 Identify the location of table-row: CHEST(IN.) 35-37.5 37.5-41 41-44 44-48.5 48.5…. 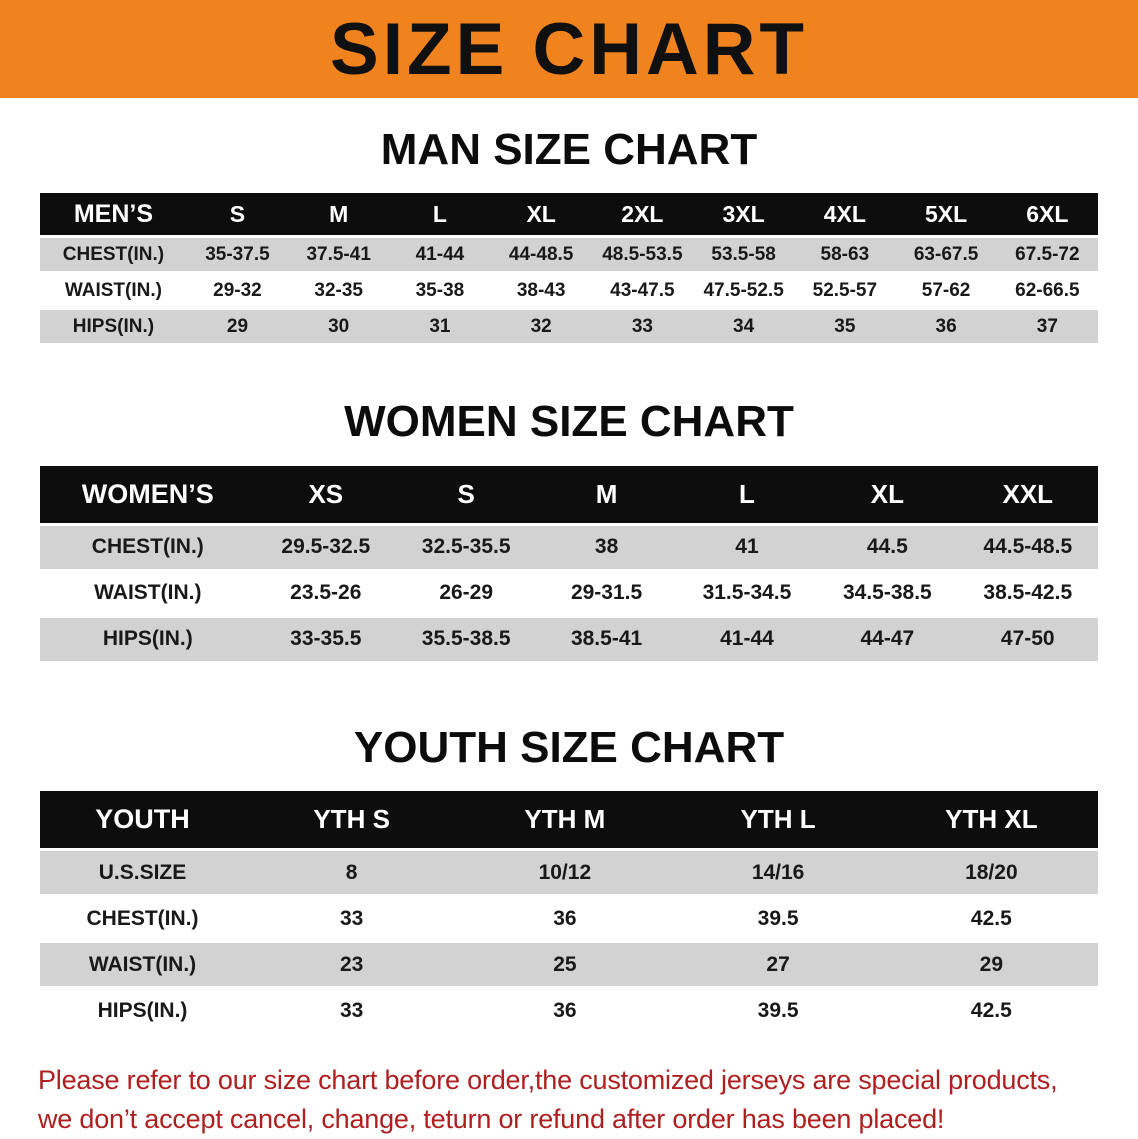
(569, 255).